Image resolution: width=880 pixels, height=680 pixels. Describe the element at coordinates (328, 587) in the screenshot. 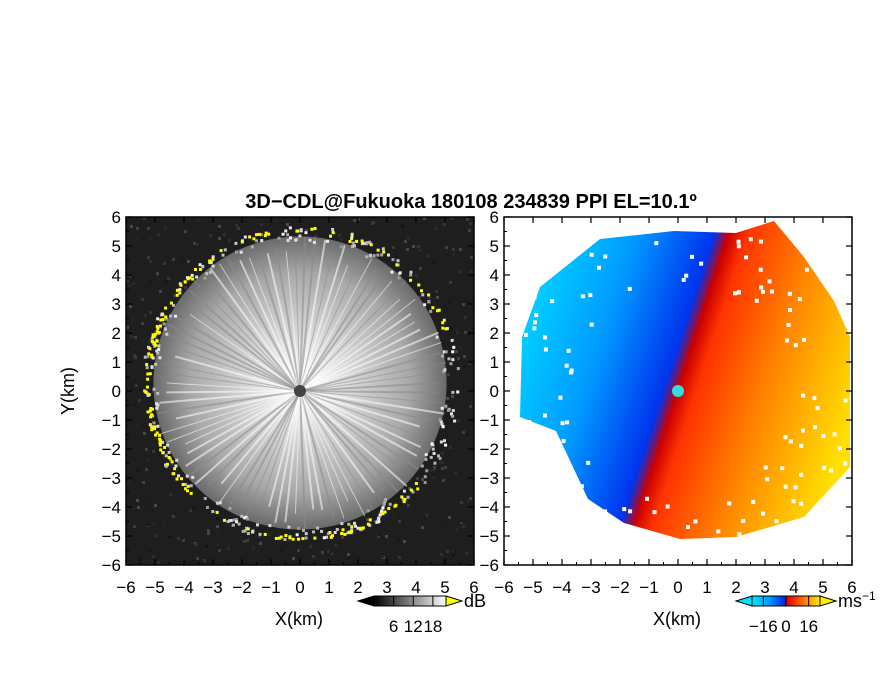

I see `x-tick-label: 1` at that location.